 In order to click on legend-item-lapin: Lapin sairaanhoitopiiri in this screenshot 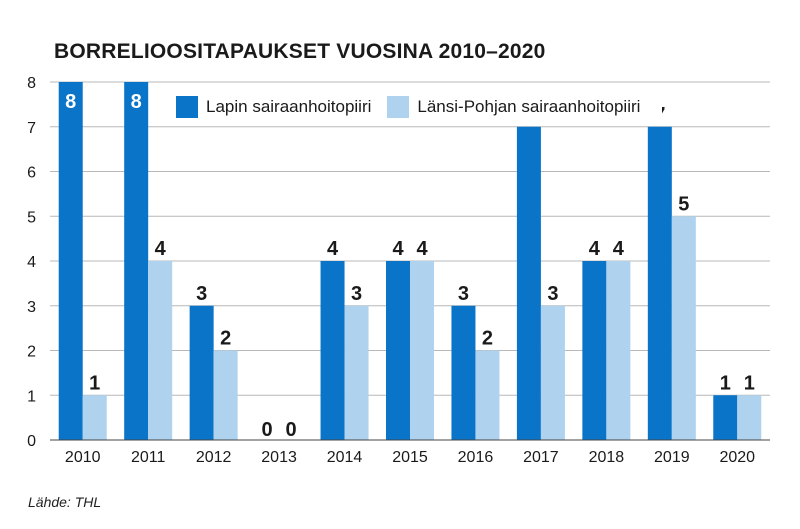, I will do `click(273, 107)`.